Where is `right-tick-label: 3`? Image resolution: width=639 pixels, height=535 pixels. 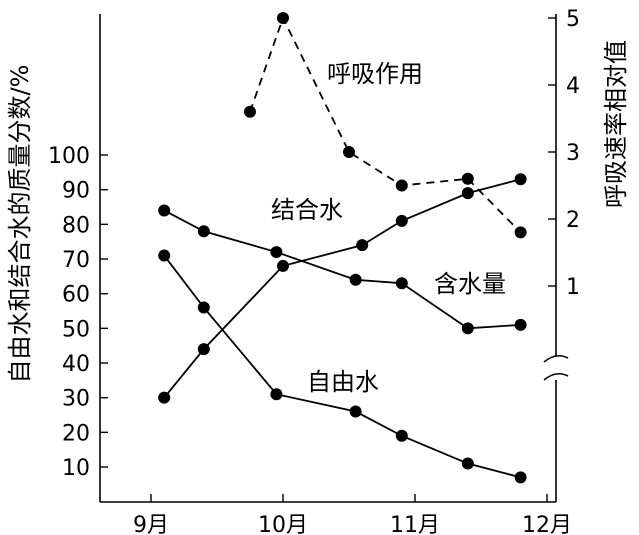 right-tick-label: 3 is located at coordinates (573, 153).